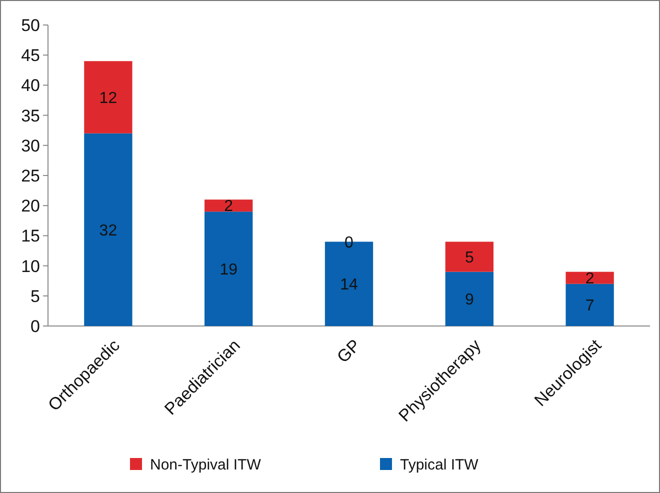 The height and width of the screenshot is (493, 660). I want to click on y-tick-label: 30, so click(30, 146).